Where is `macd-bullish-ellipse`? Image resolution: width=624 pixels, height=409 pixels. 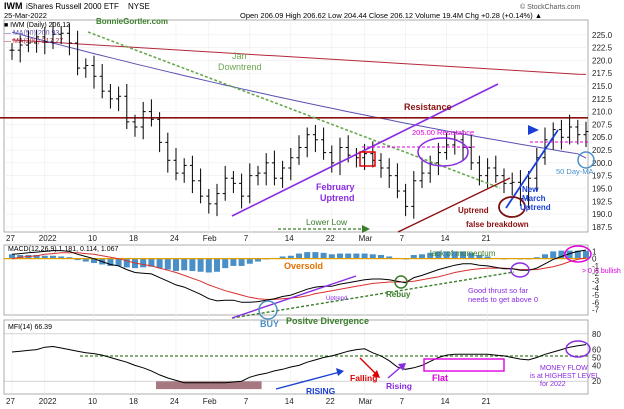 macd-bullish-ellipse is located at coordinates (578, 254).